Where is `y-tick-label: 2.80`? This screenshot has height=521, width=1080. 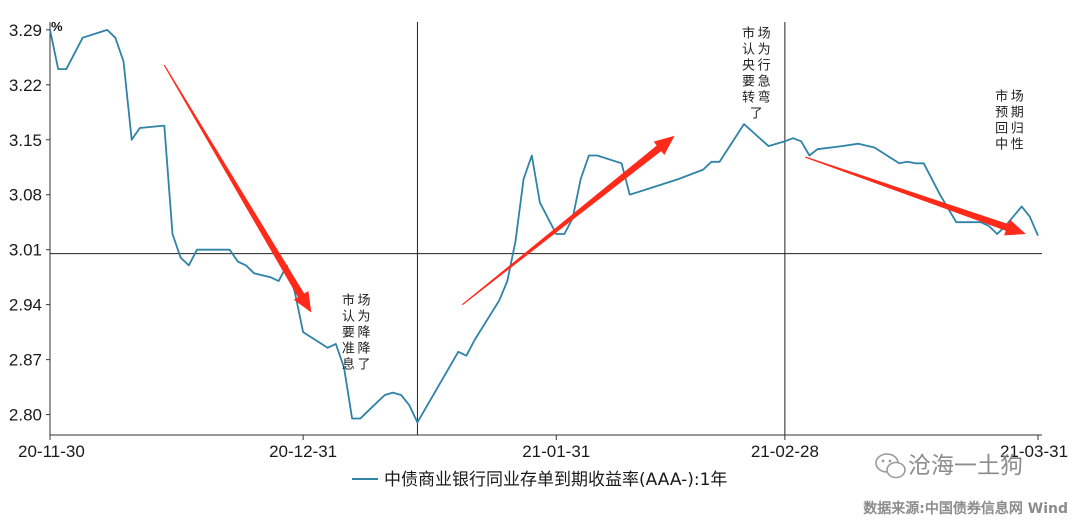 y-tick-label: 2.80 is located at coordinates (25, 415).